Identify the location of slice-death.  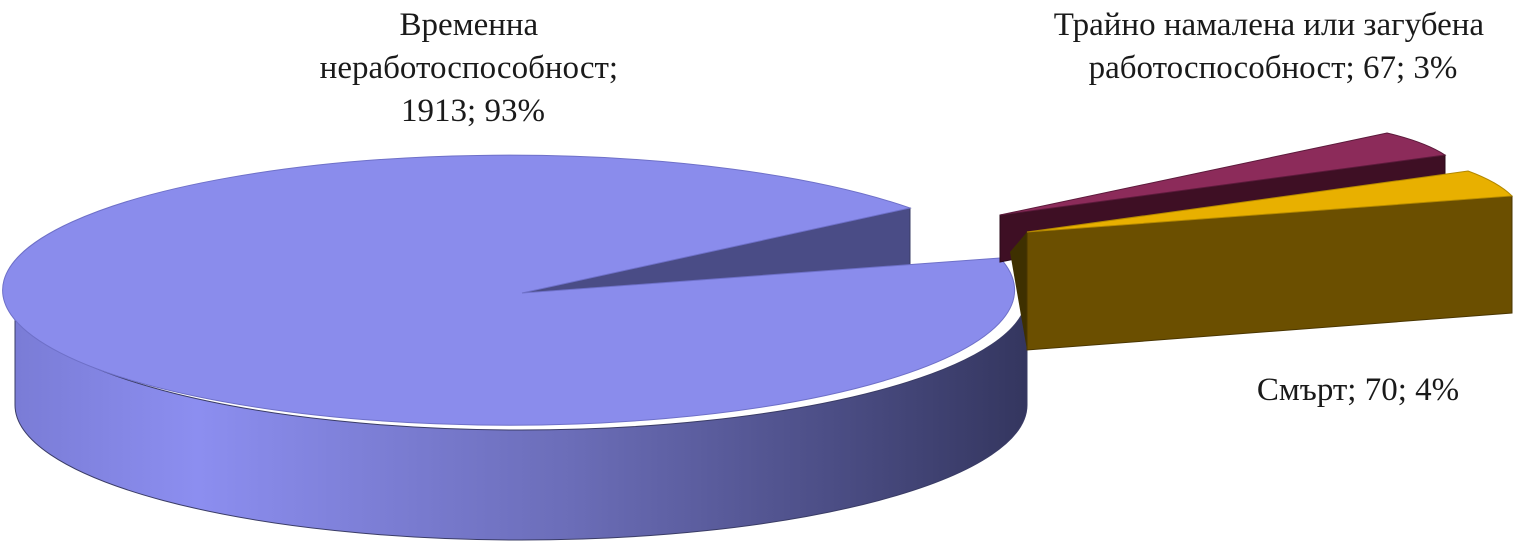
(1262, 260).